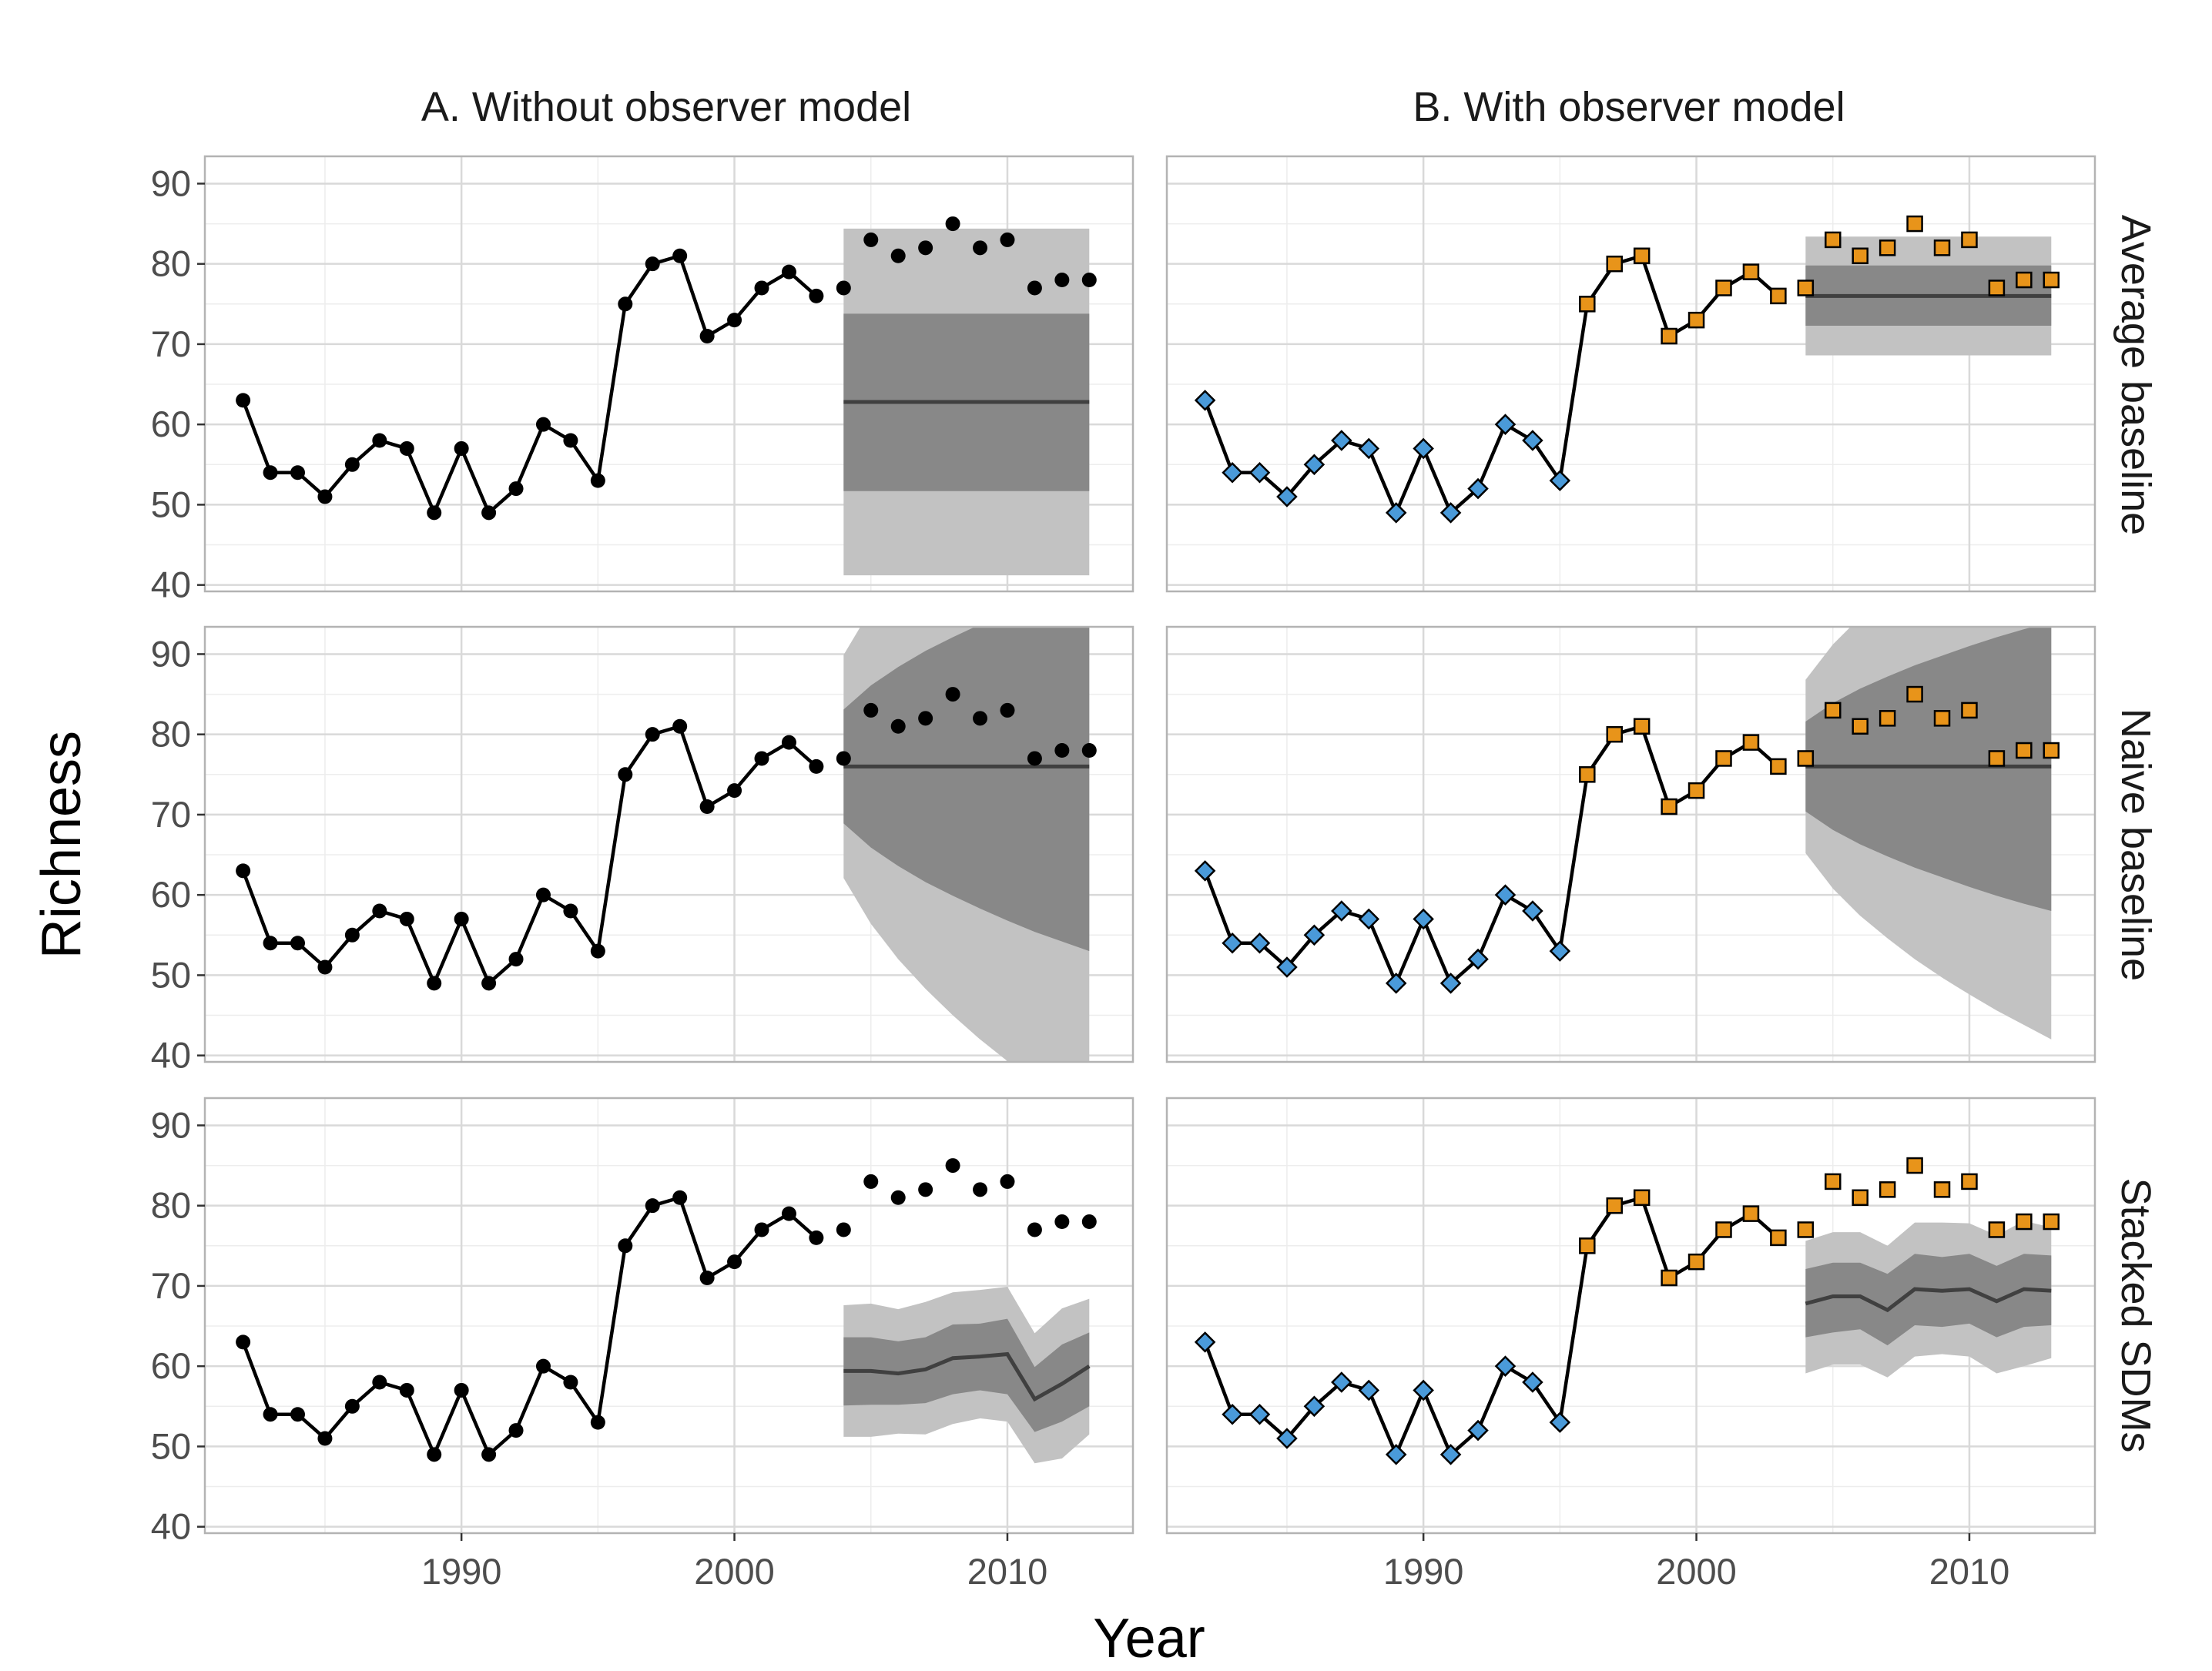 This screenshot has width=2212, height=1671. What do you see at coordinates (2136, 844) in the screenshot?
I see `strip-row-2: Naive baseline` at bounding box center [2136, 844].